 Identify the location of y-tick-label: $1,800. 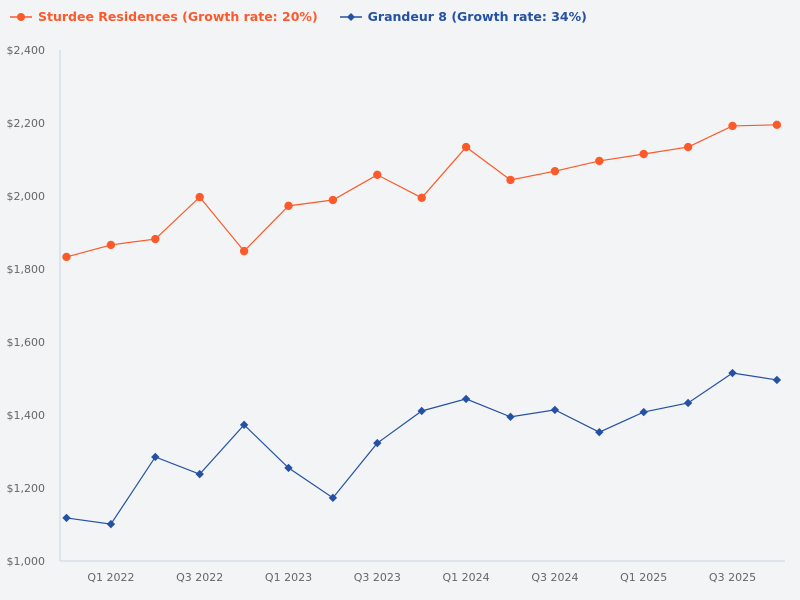
(26, 269).